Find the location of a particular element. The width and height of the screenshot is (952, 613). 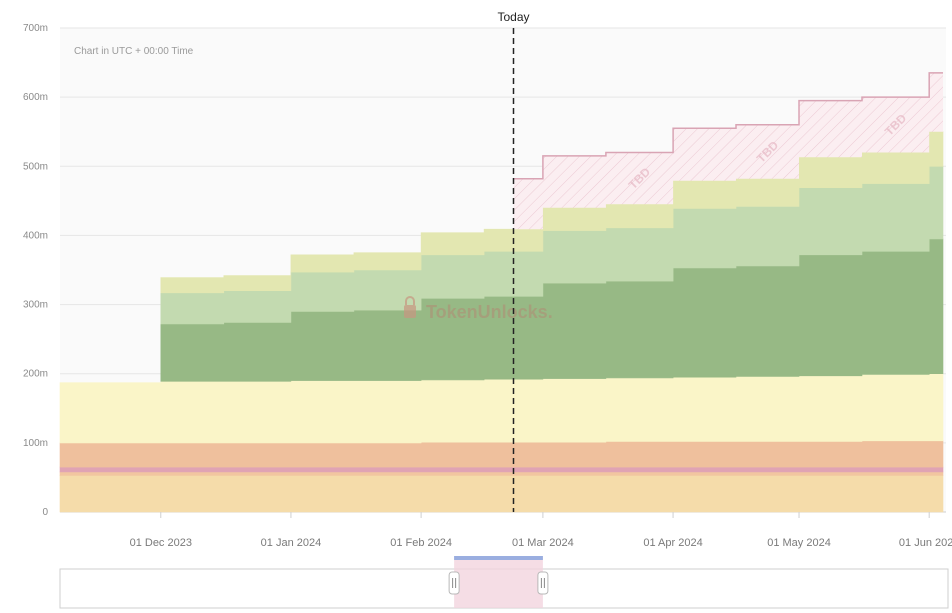

y-tick-label: 400m is located at coordinates (35, 235).